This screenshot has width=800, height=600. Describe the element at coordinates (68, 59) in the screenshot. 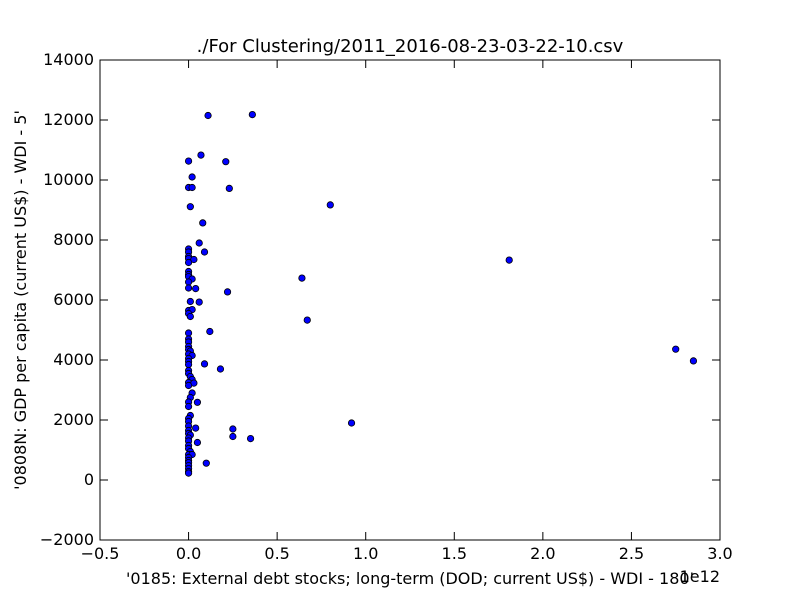

I see `y-tick-label: 14000` at that location.